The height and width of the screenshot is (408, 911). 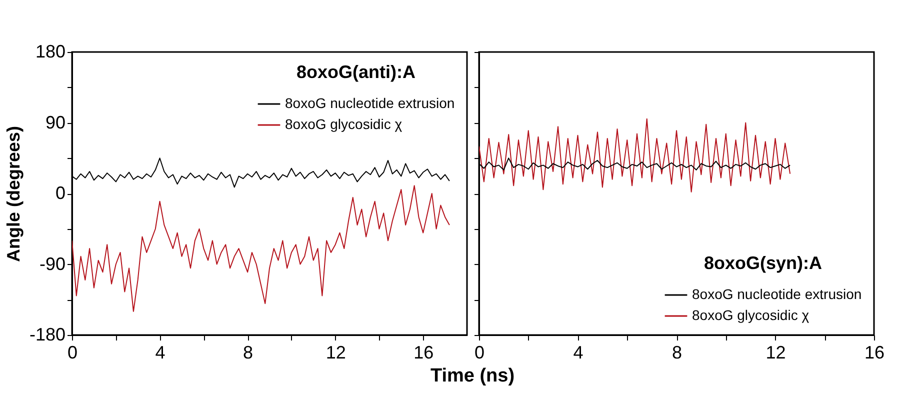 What do you see at coordinates (13, 194) in the screenshot?
I see `y-axis-title: Angle (degrees)` at bounding box center [13, 194].